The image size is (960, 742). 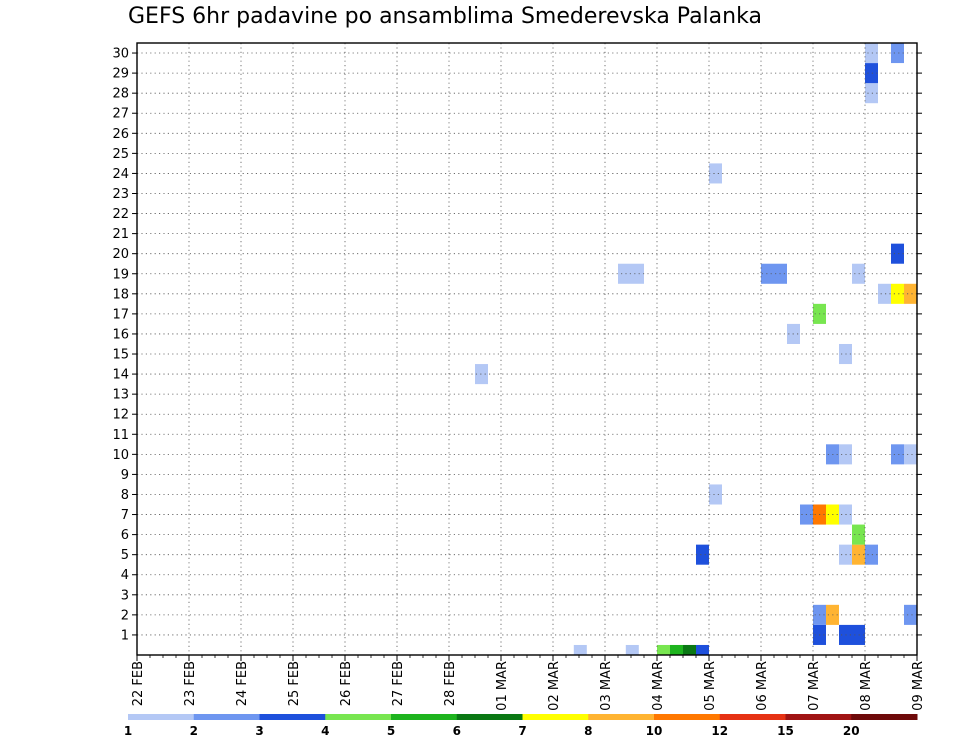 I want to click on x-tick-label: 09 MAR, so click(x=918, y=686).